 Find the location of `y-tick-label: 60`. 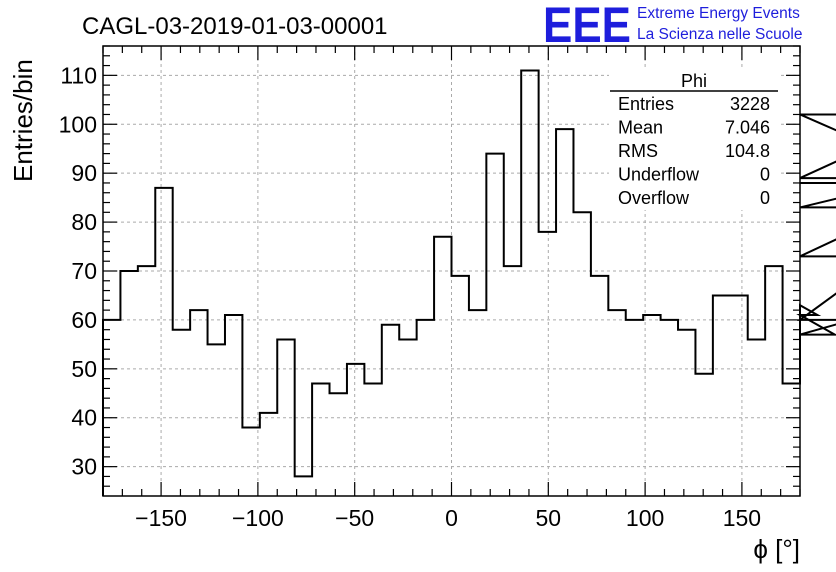

y-tick-label: 60 is located at coordinates (84, 320).